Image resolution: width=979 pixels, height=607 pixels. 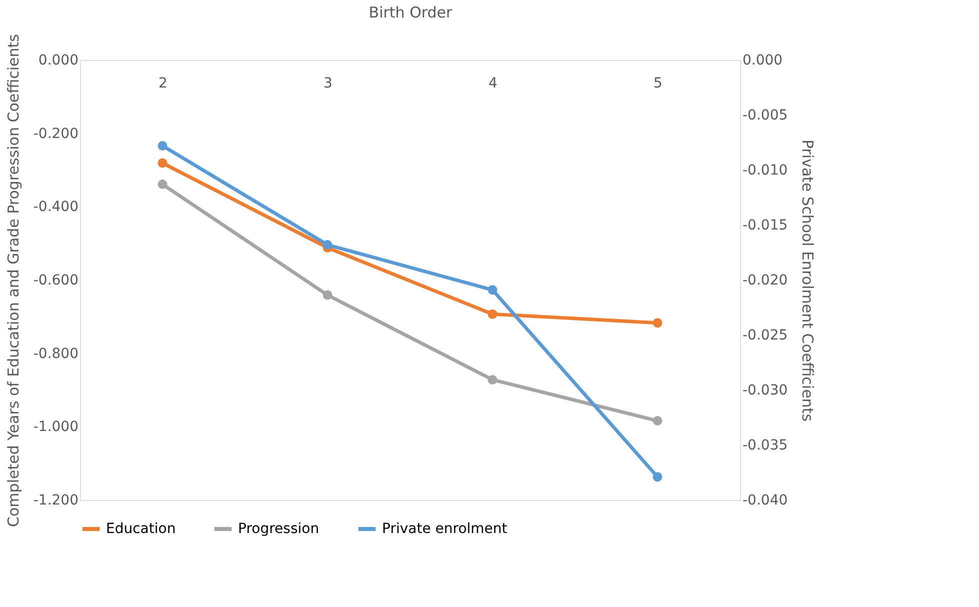 What do you see at coordinates (55, 134) in the screenshot?
I see `y-tick-label: -0.200` at bounding box center [55, 134].